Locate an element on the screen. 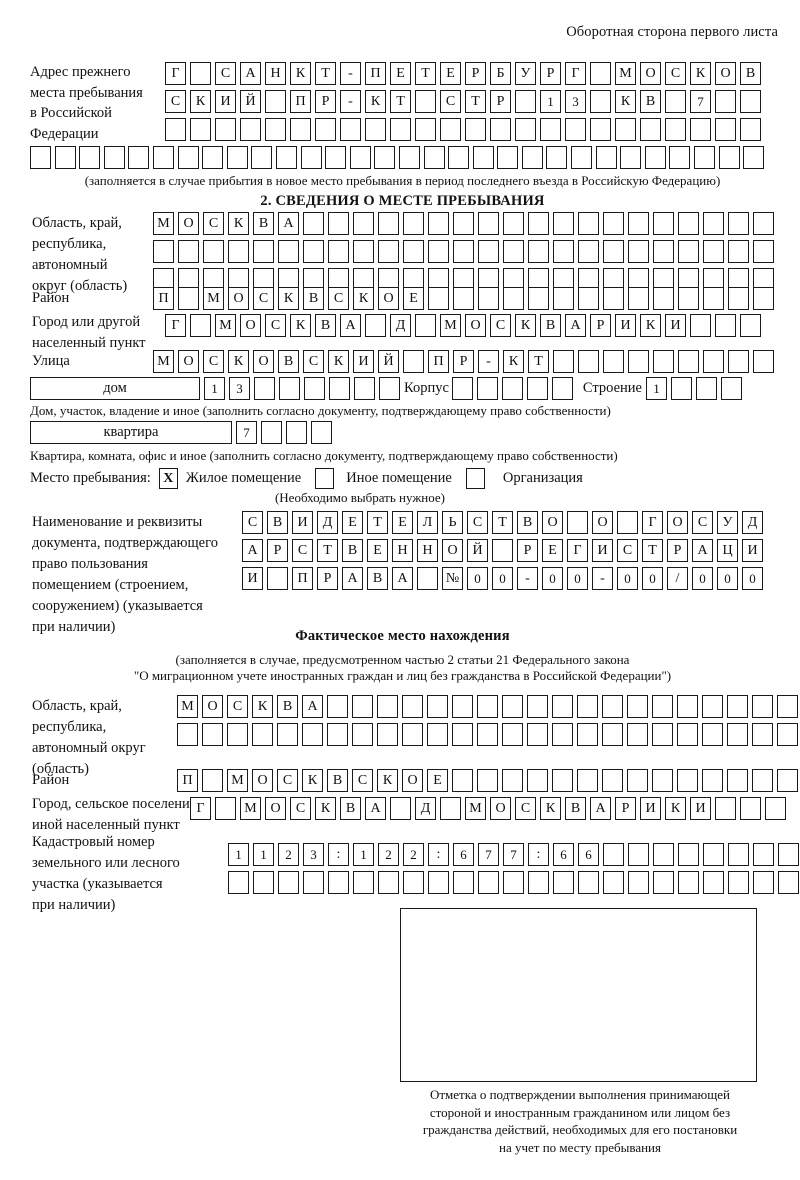 This screenshot has width=800, height=1180. char-cell: У is located at coordinates (525, 73).